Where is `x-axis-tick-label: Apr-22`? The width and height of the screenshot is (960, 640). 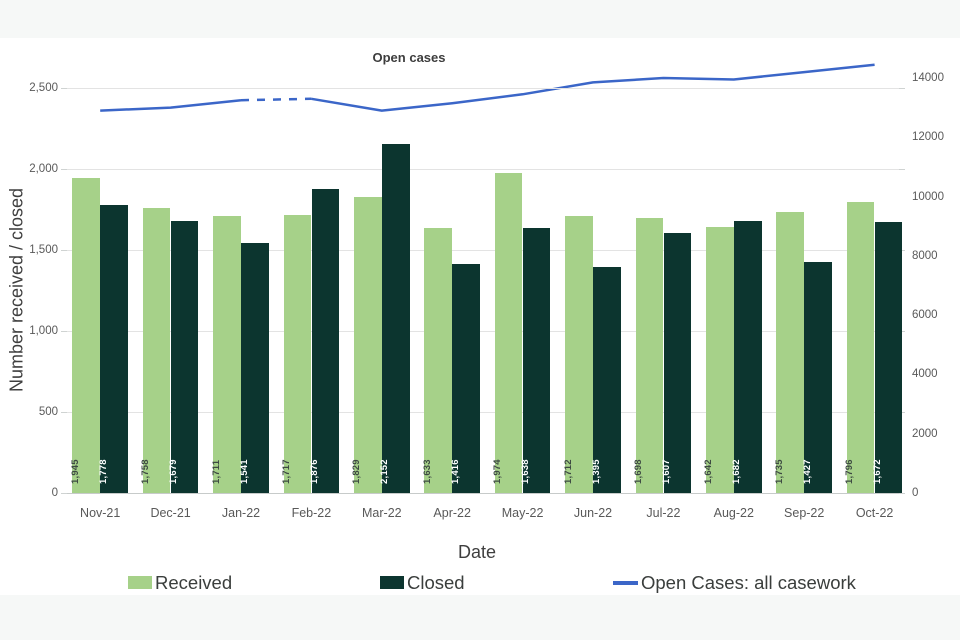
x-axis-tick-label: Apr-22 is located at coordinates (452, 513).